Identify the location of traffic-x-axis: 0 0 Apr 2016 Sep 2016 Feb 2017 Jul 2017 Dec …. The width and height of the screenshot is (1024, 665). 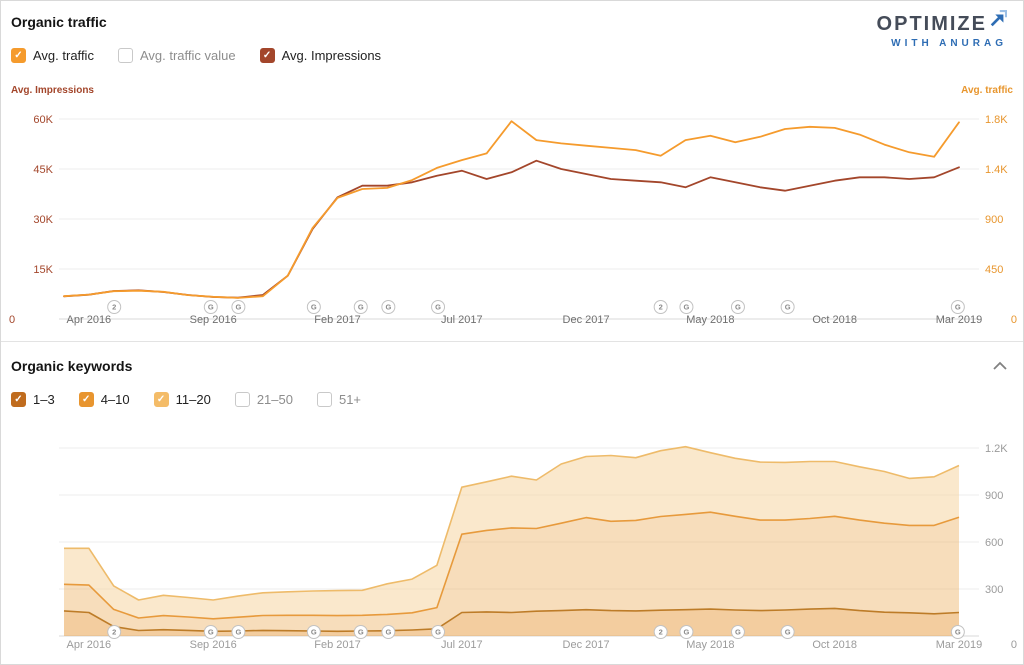
(512, 321).